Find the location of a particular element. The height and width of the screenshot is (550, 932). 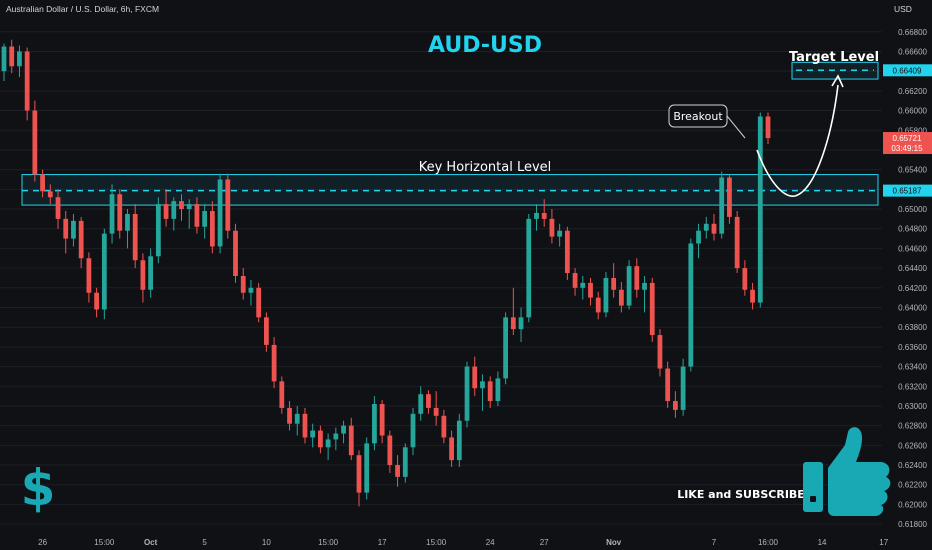

x-tick-label: 27 is located at coordinates (544, 542).